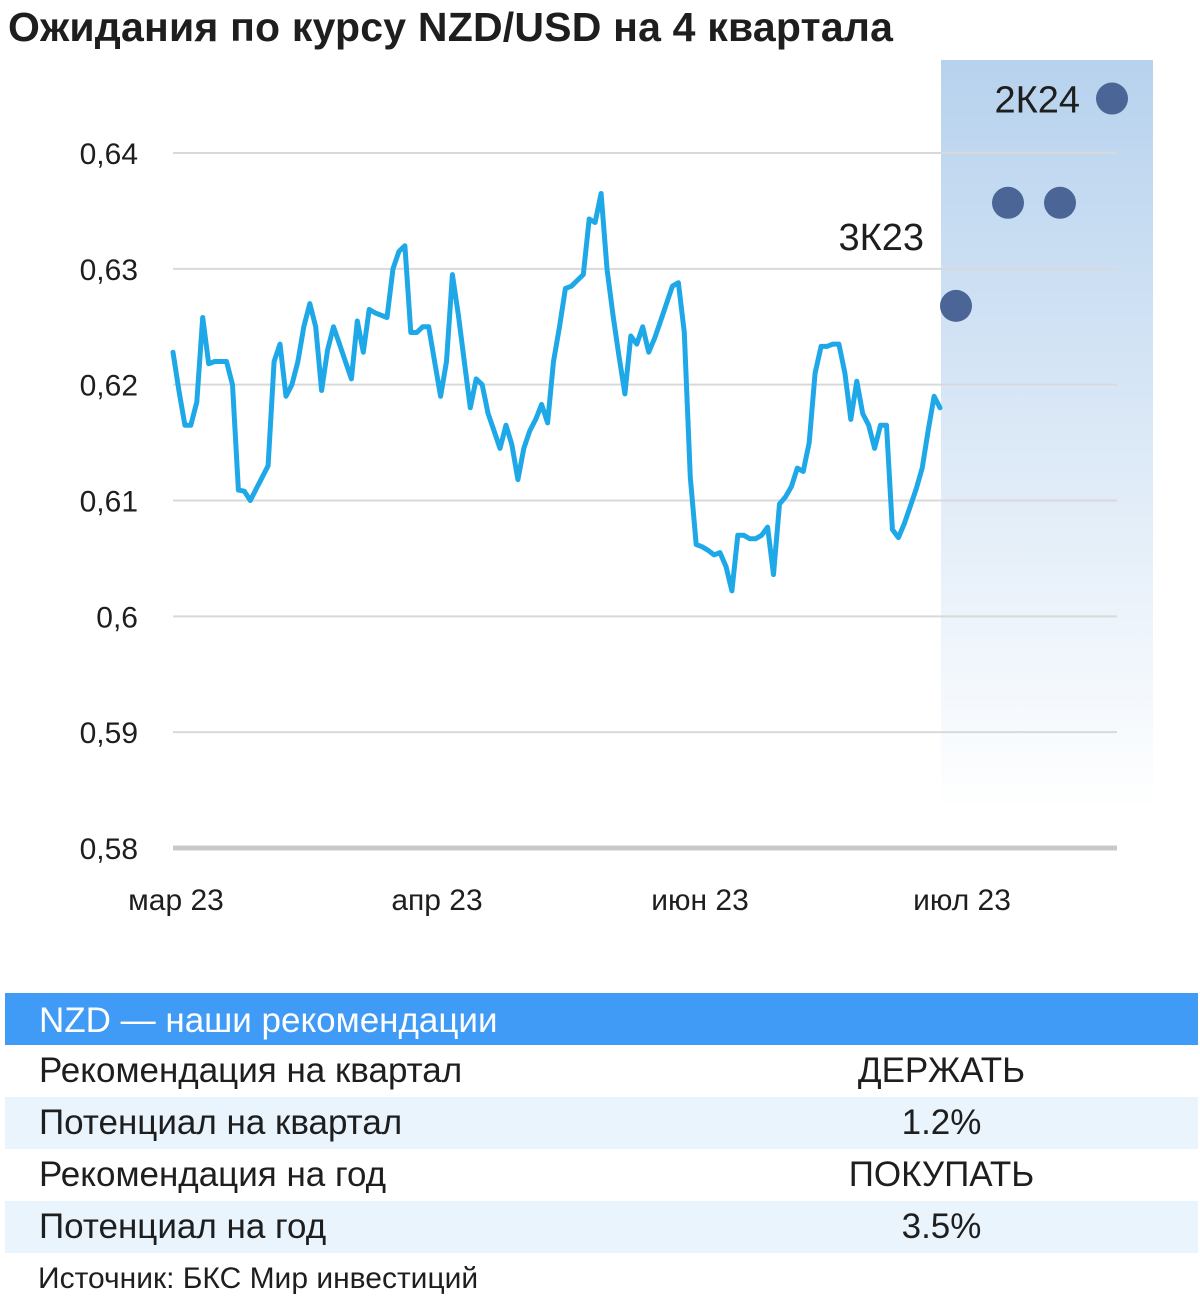  What do you see at coordinates (941, 1122) in the screenshot?
I see `row-value: 1.2%` at bounding box center [941, 1122].